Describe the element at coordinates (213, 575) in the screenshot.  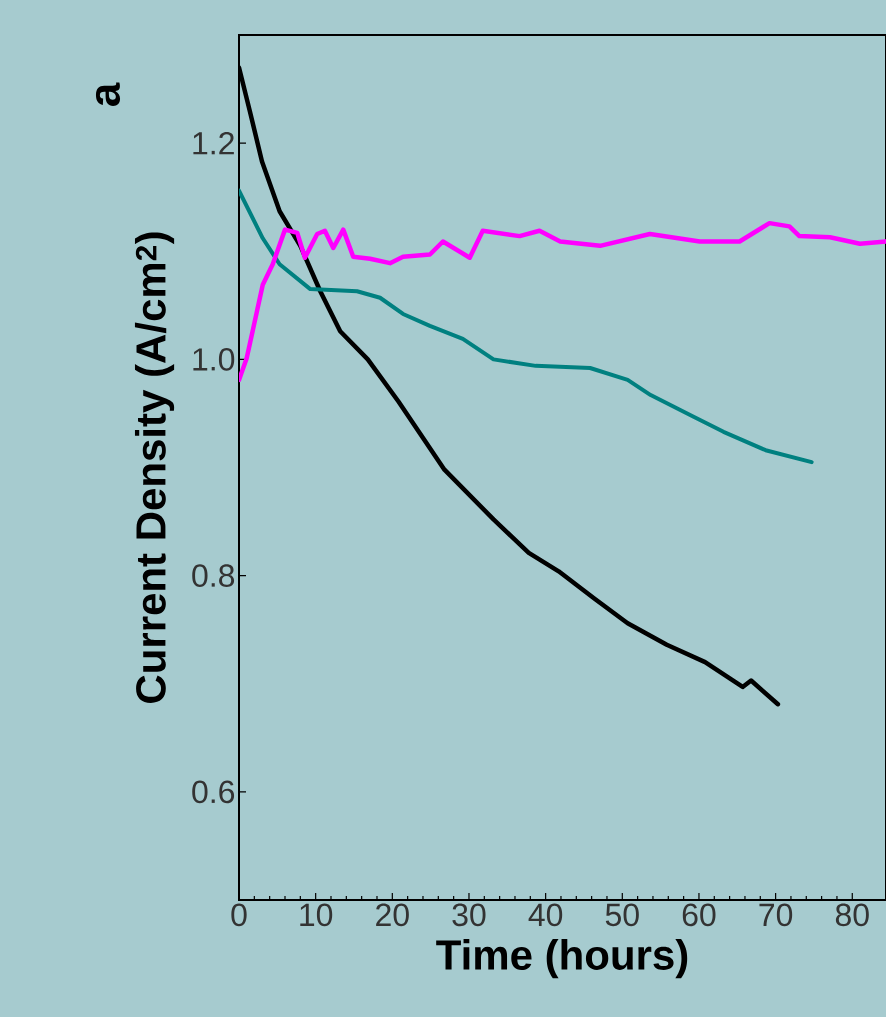
I see `y-tick-label: 0.8` at that location.